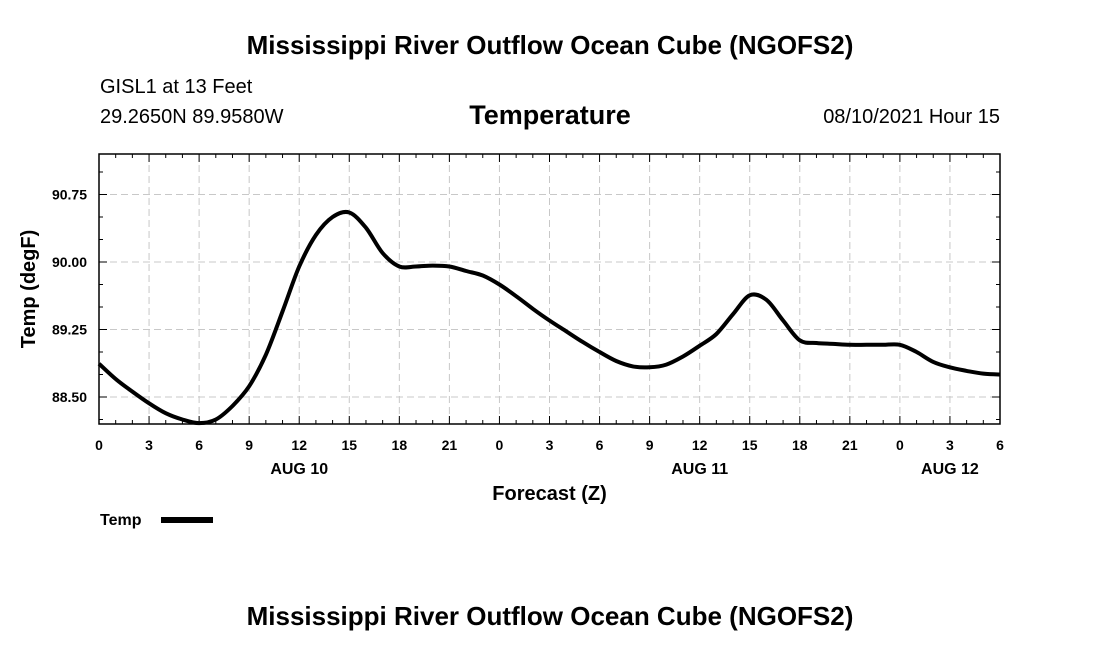 The image size is (1100, 650). What do you see at coordinates (69, 195) in the screenshot?
I see `y-tick-label: 90.75` at bounding box center [69, 195].